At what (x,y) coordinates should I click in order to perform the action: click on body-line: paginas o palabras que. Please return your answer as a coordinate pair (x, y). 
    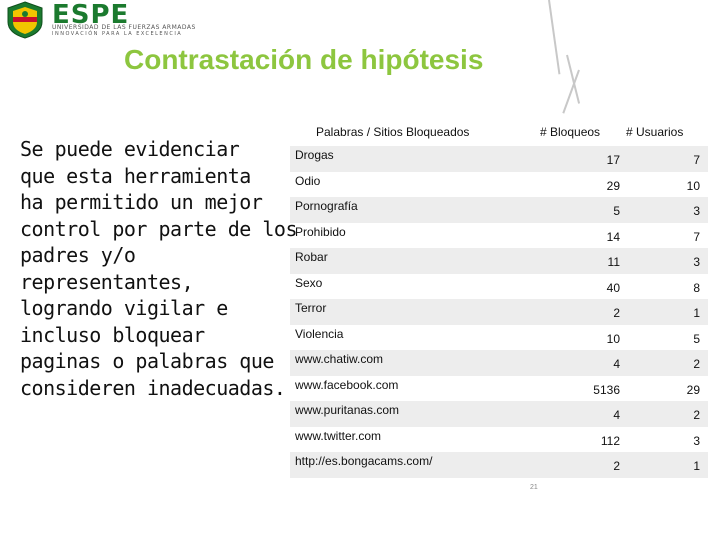
    Looking at the image, I should click on (147, 361).